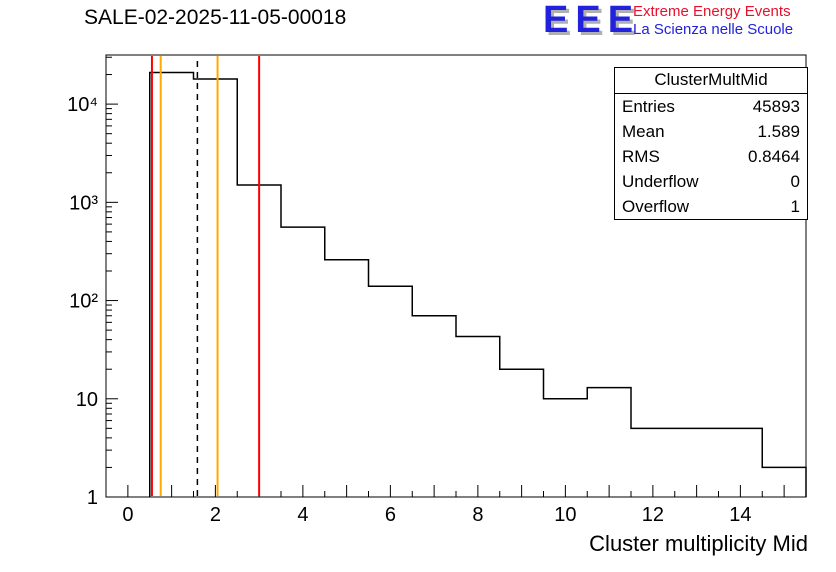 This screenshot has width=836, height=572. What do you see at coordinates (648, 106) in the screenshot?
I see `stats-label: Entries` at bounding box center [648, 106].